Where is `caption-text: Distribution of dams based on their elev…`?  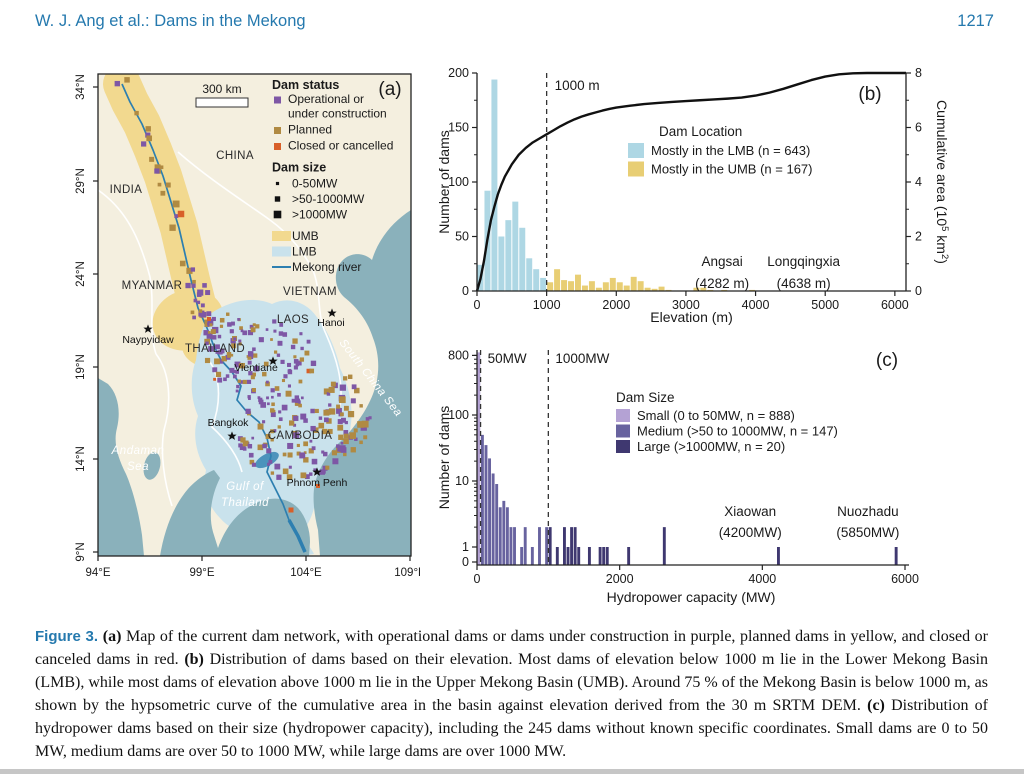 caption-text: Distribution of dams based on their elev… is located at coordinates (512, 682).